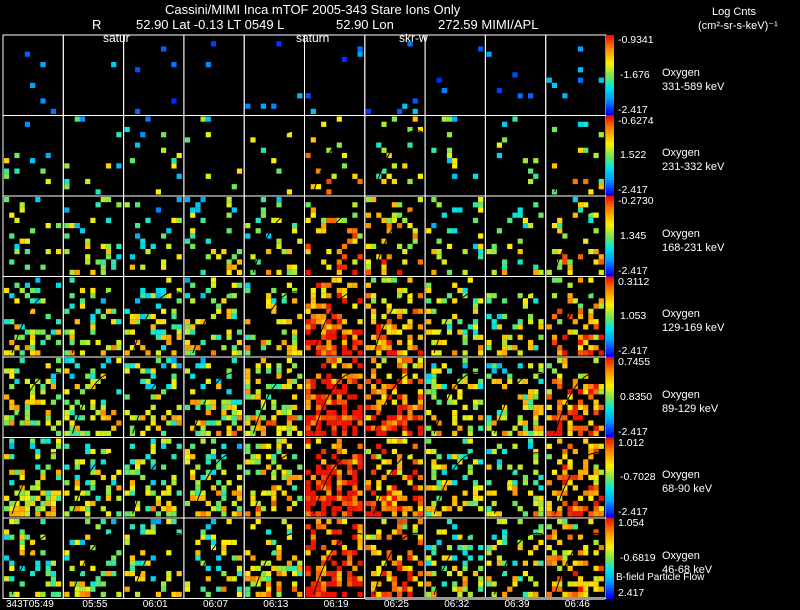 The height and width of the screenshot is (610, 800). I want to click on row-label: Oxygen 68-90 keV, so click(687, 482).